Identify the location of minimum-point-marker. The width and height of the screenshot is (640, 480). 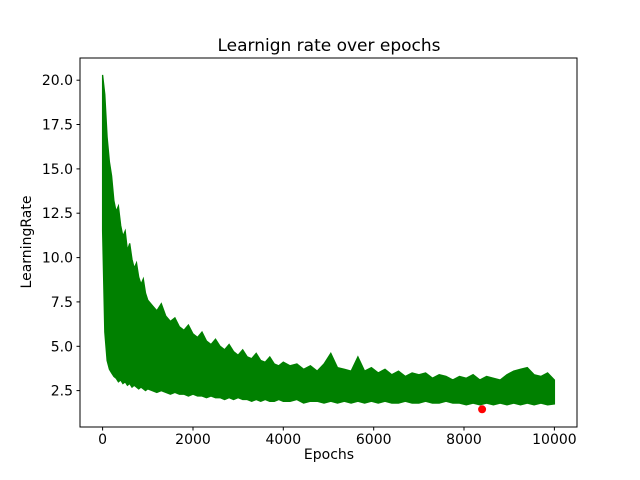
(482, 409).